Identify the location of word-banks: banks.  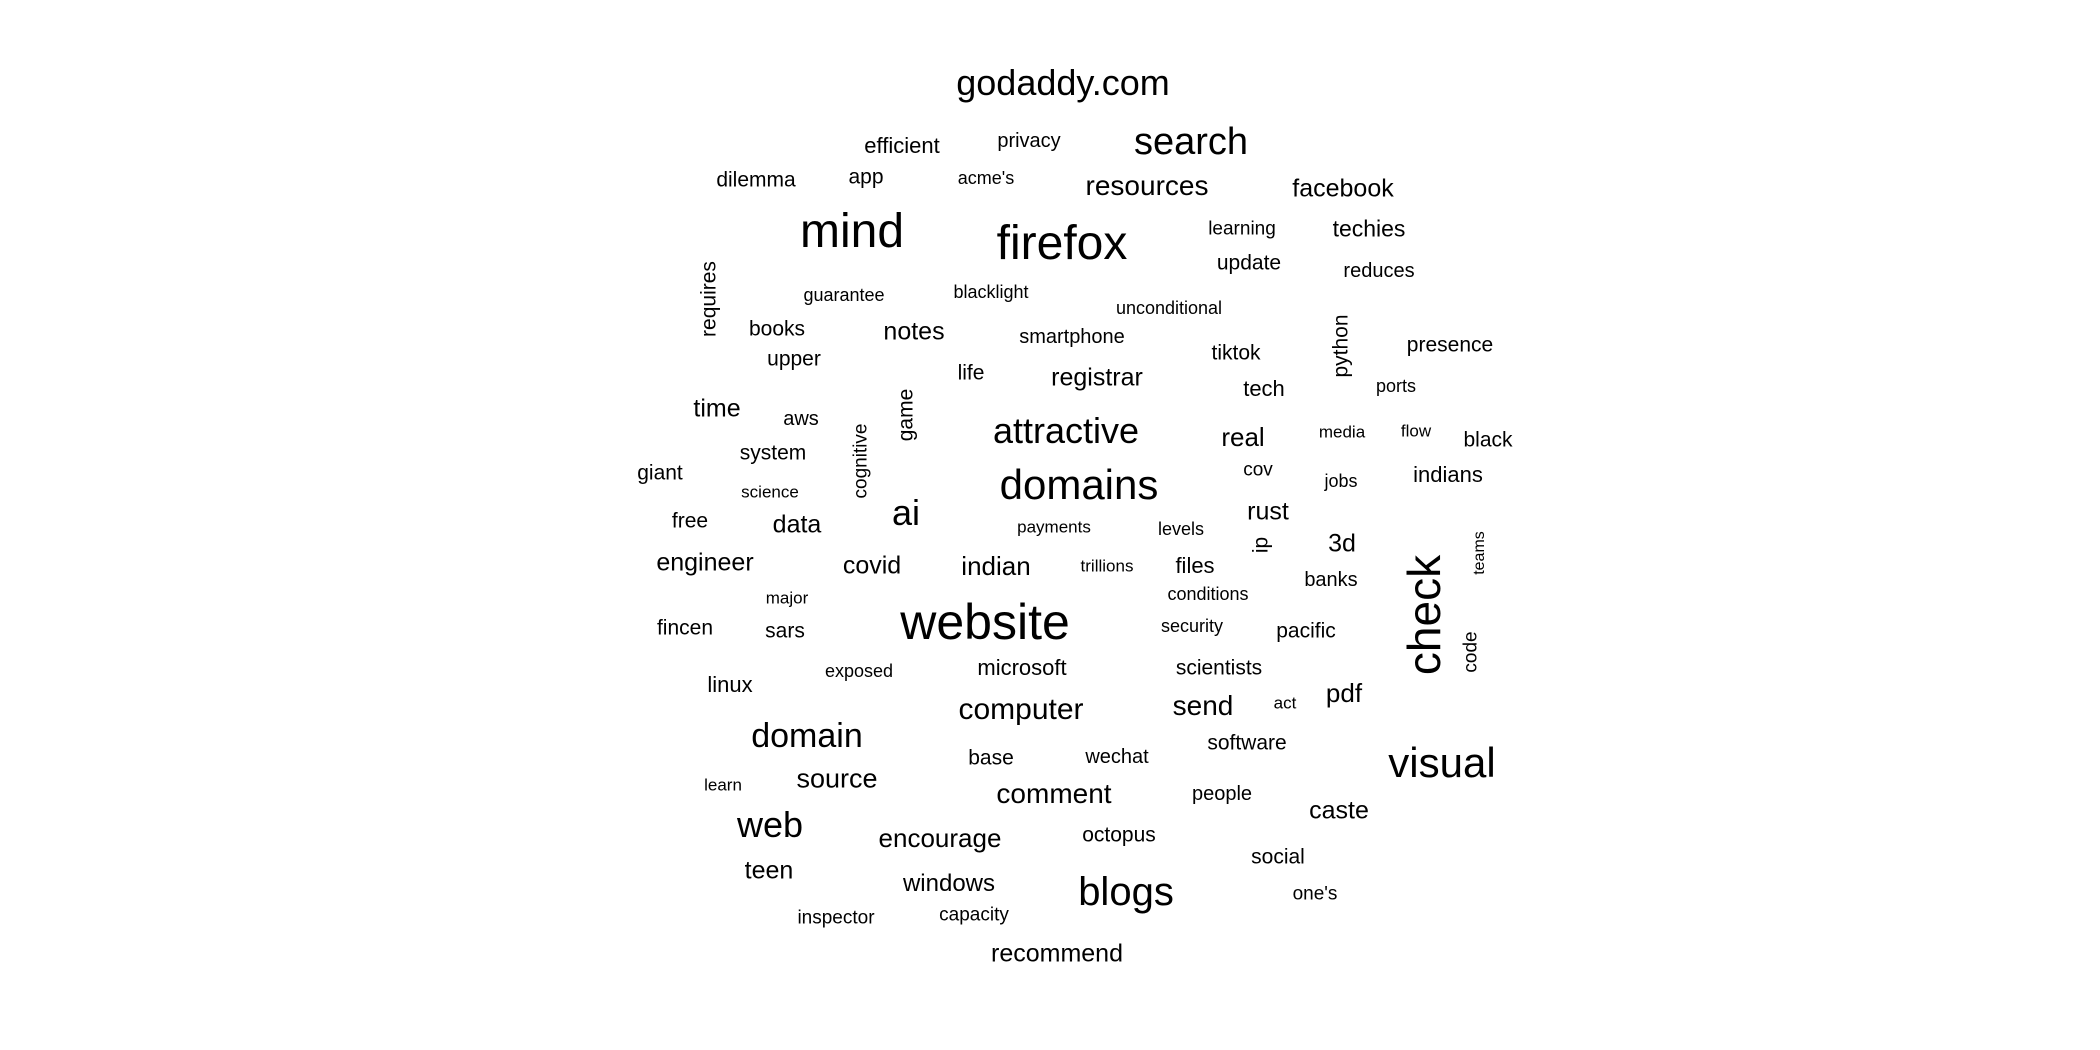
(1331, 580).